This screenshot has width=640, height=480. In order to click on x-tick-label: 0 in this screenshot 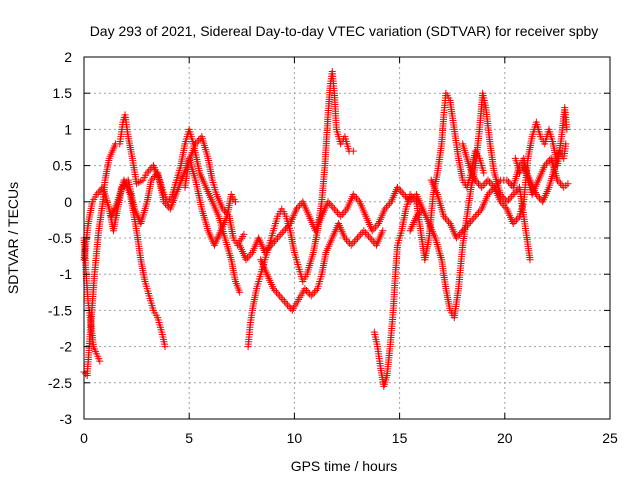, I will do `click(84, 438)`.